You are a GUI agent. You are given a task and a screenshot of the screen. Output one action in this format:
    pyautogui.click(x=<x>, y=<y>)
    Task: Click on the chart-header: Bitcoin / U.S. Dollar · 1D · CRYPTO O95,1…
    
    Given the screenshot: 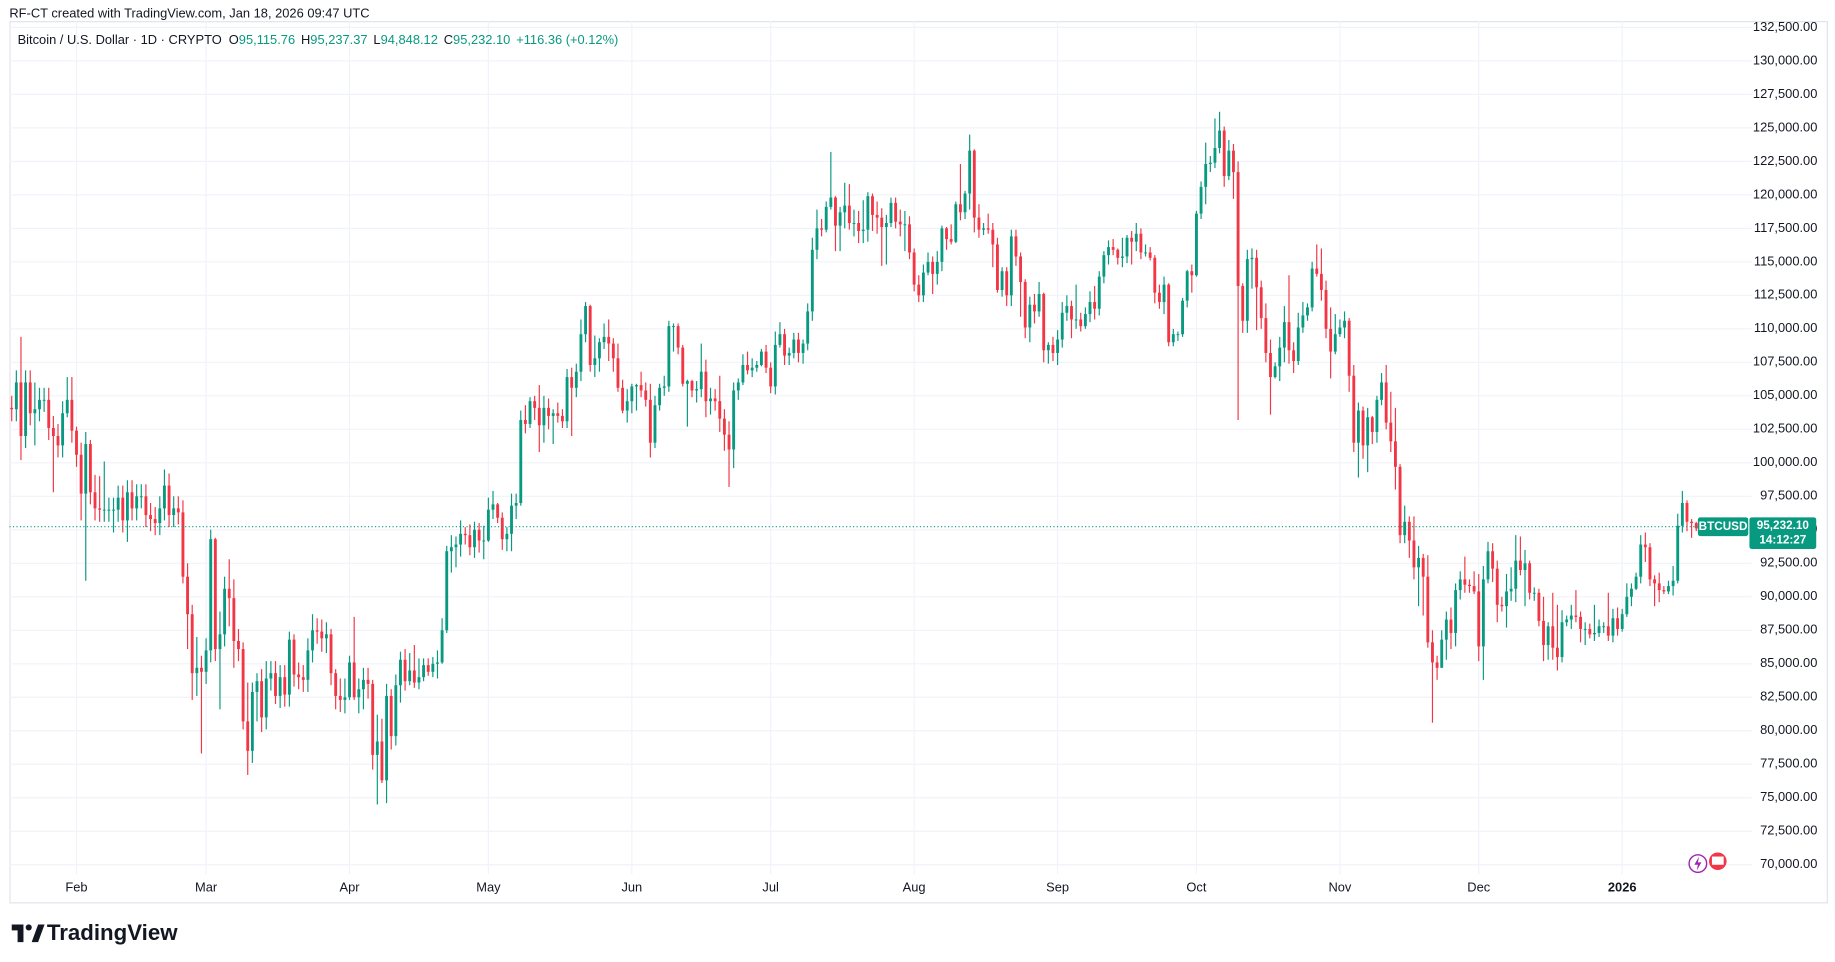 What is the action you would take?
    pyautogui.click(x=318, y=39)
    